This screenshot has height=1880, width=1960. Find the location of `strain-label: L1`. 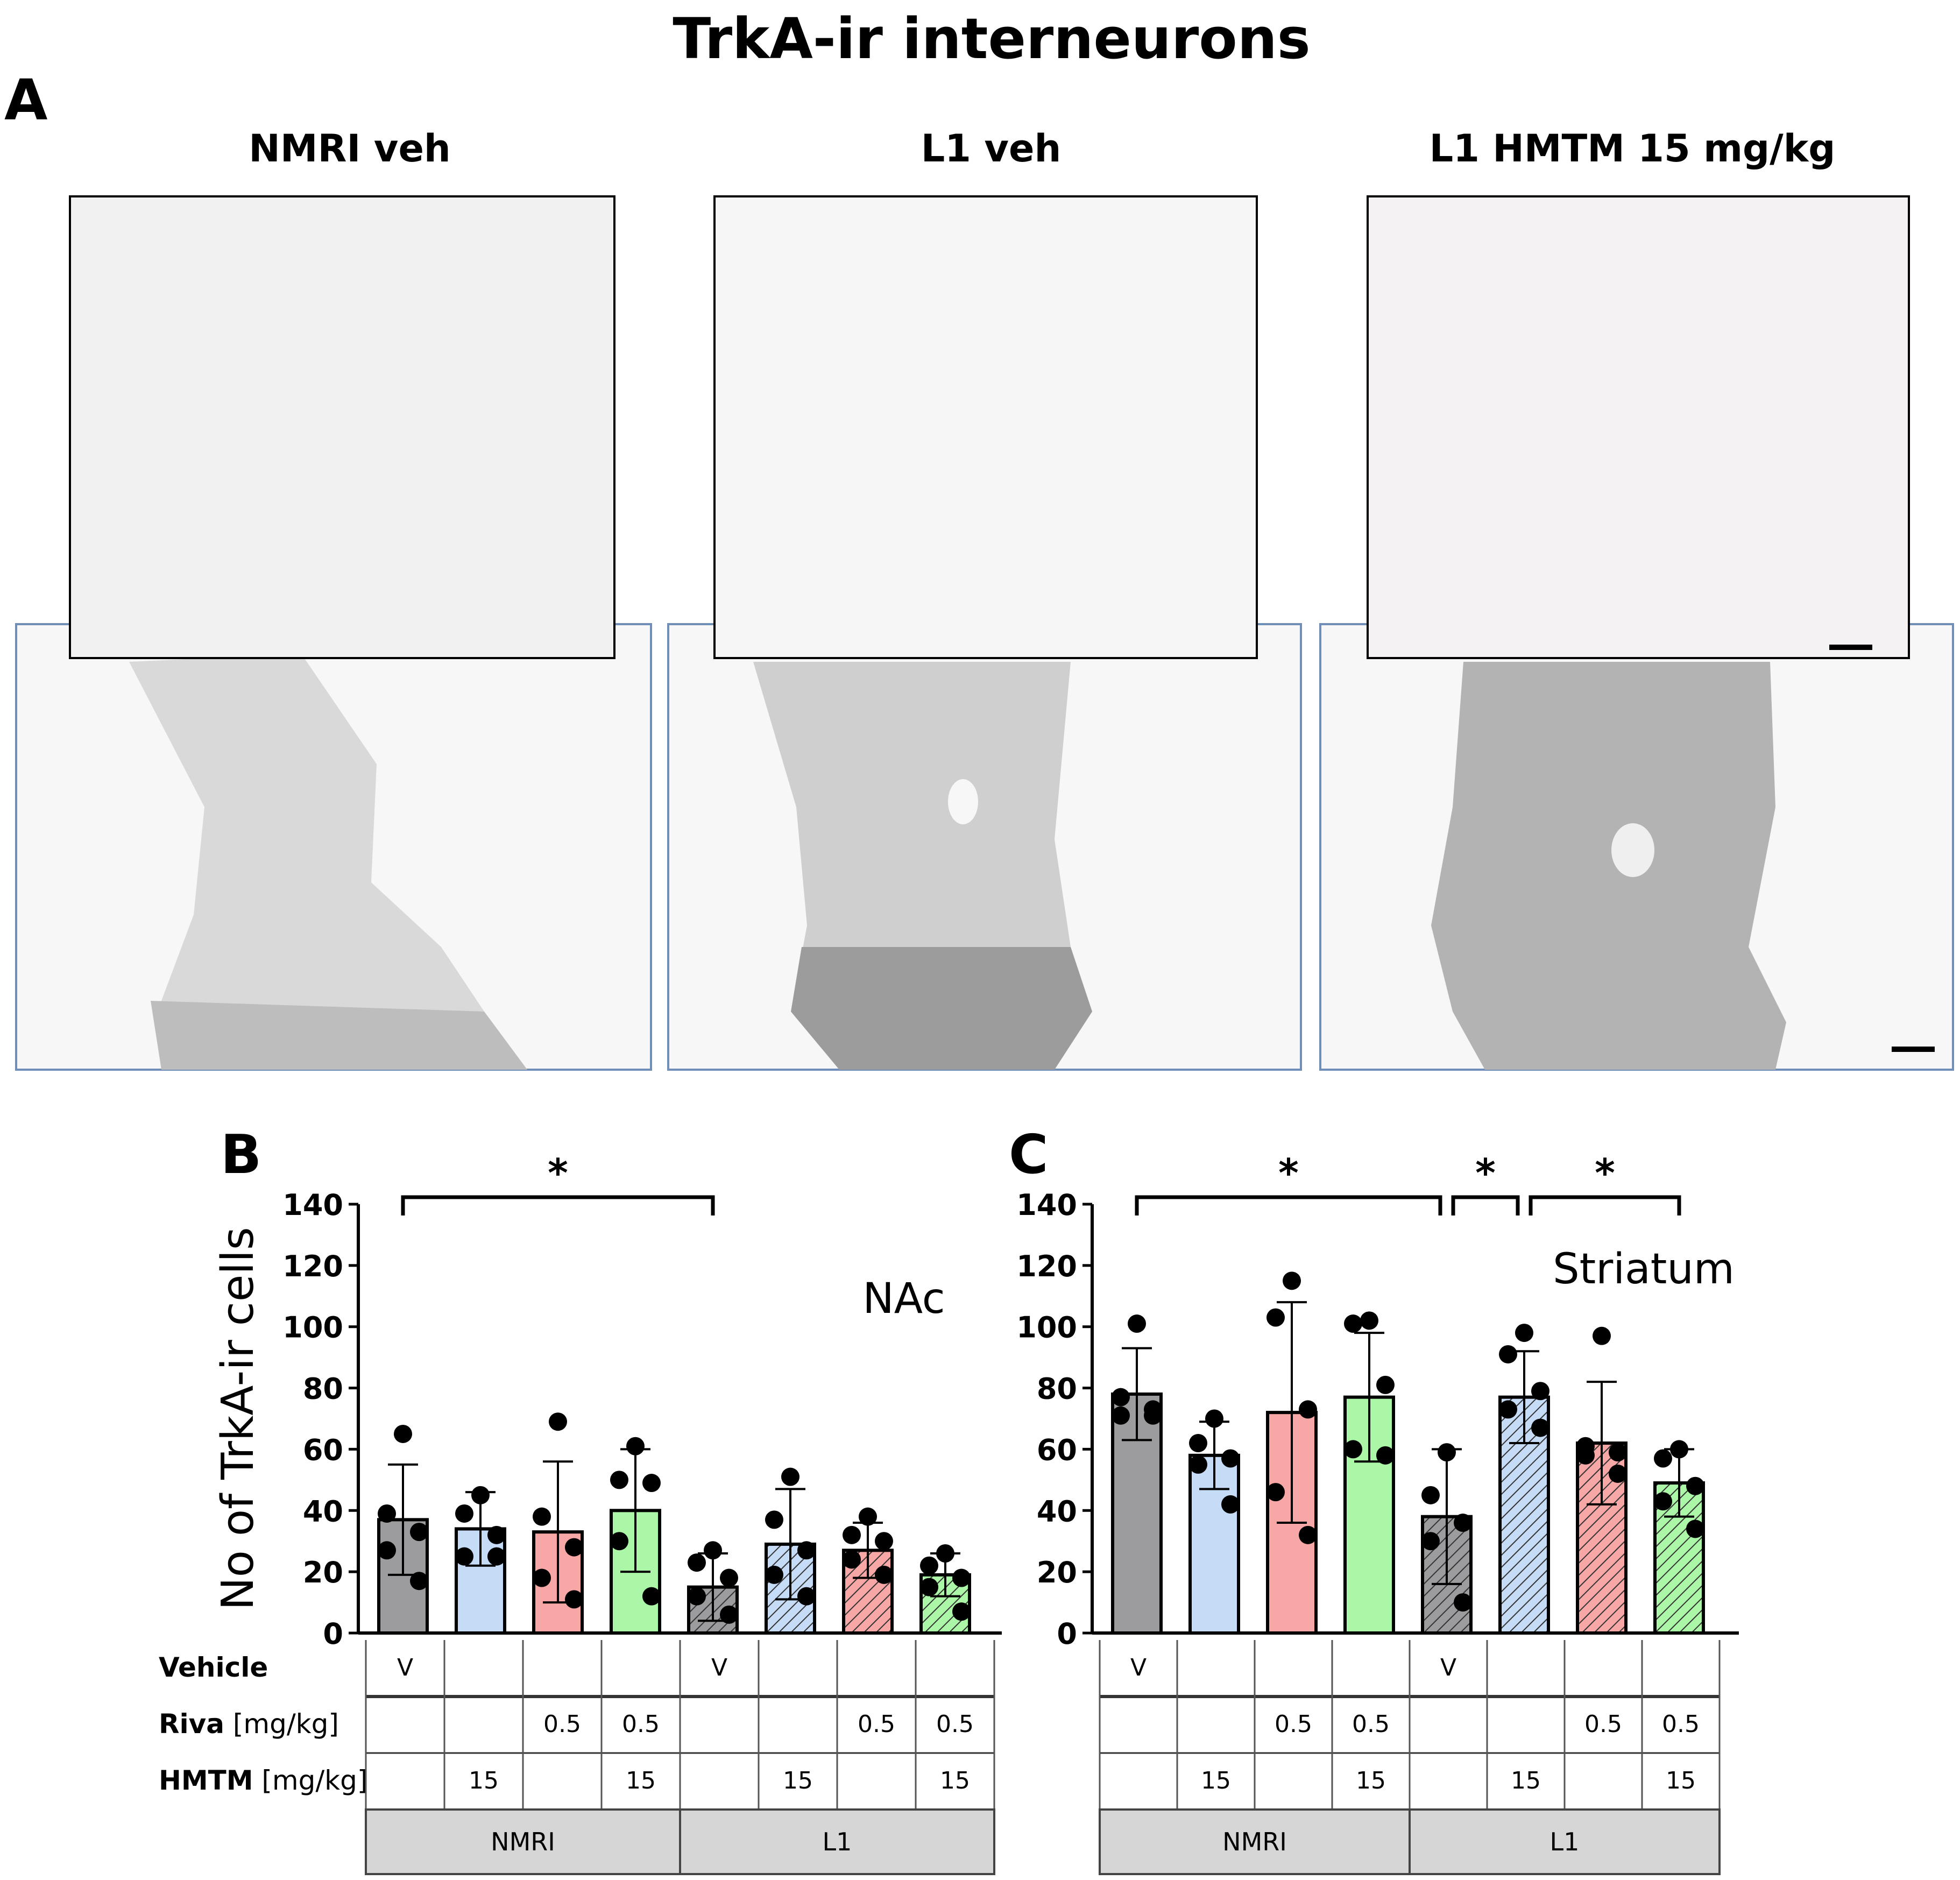

strain-label: L1 is located at coordinates (837, 1842).